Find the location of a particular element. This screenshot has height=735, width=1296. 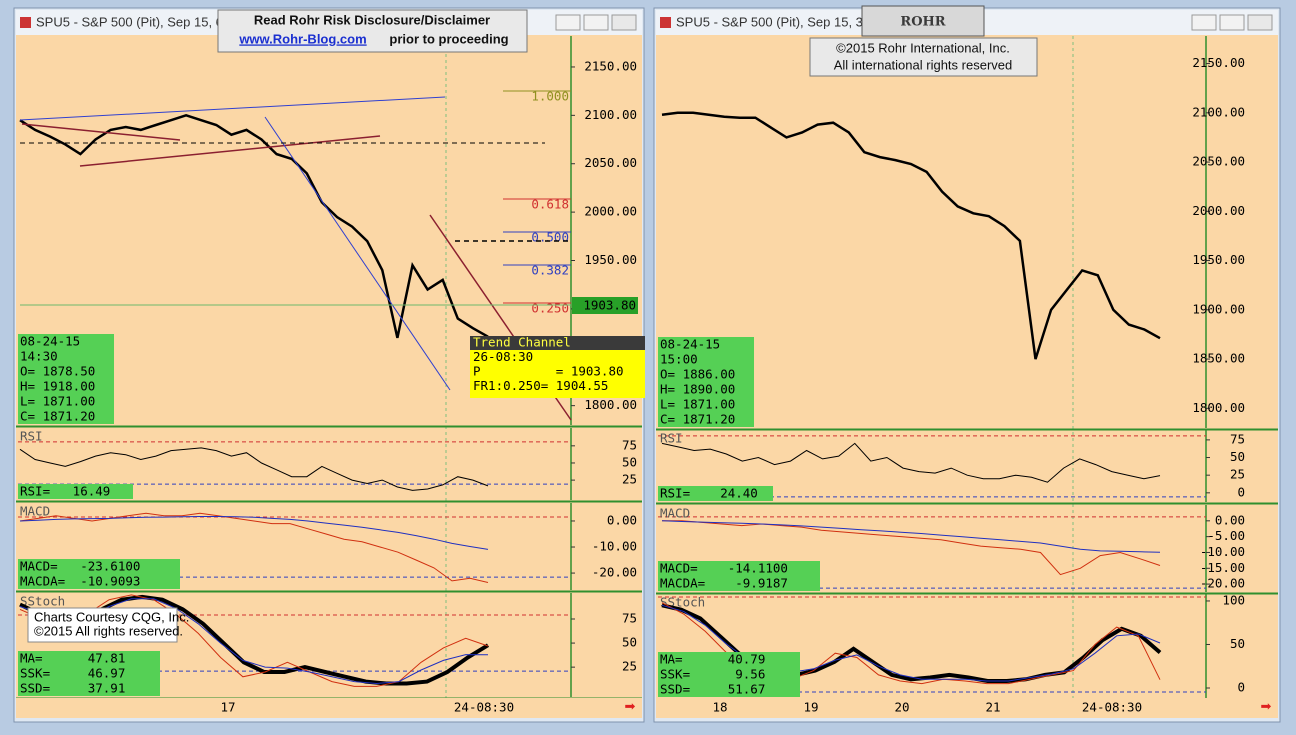

readout-text: SSK= 46.97 is located at coordinates (72, 673).